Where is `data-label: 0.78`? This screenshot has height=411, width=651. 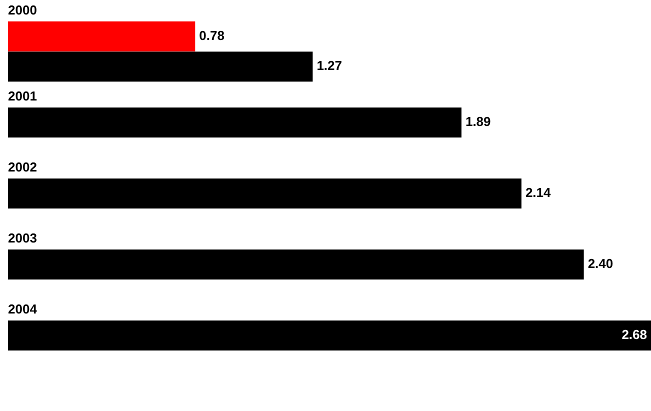 data-label: 0.78 is located at coordinates (211, 35).